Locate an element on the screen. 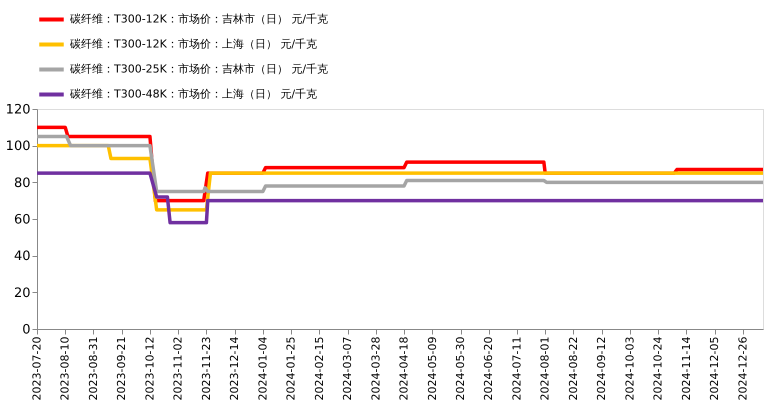 The height and width of the screenshot is (412, 775). y-tick-label: 120 is located at coordinates (18, 110).